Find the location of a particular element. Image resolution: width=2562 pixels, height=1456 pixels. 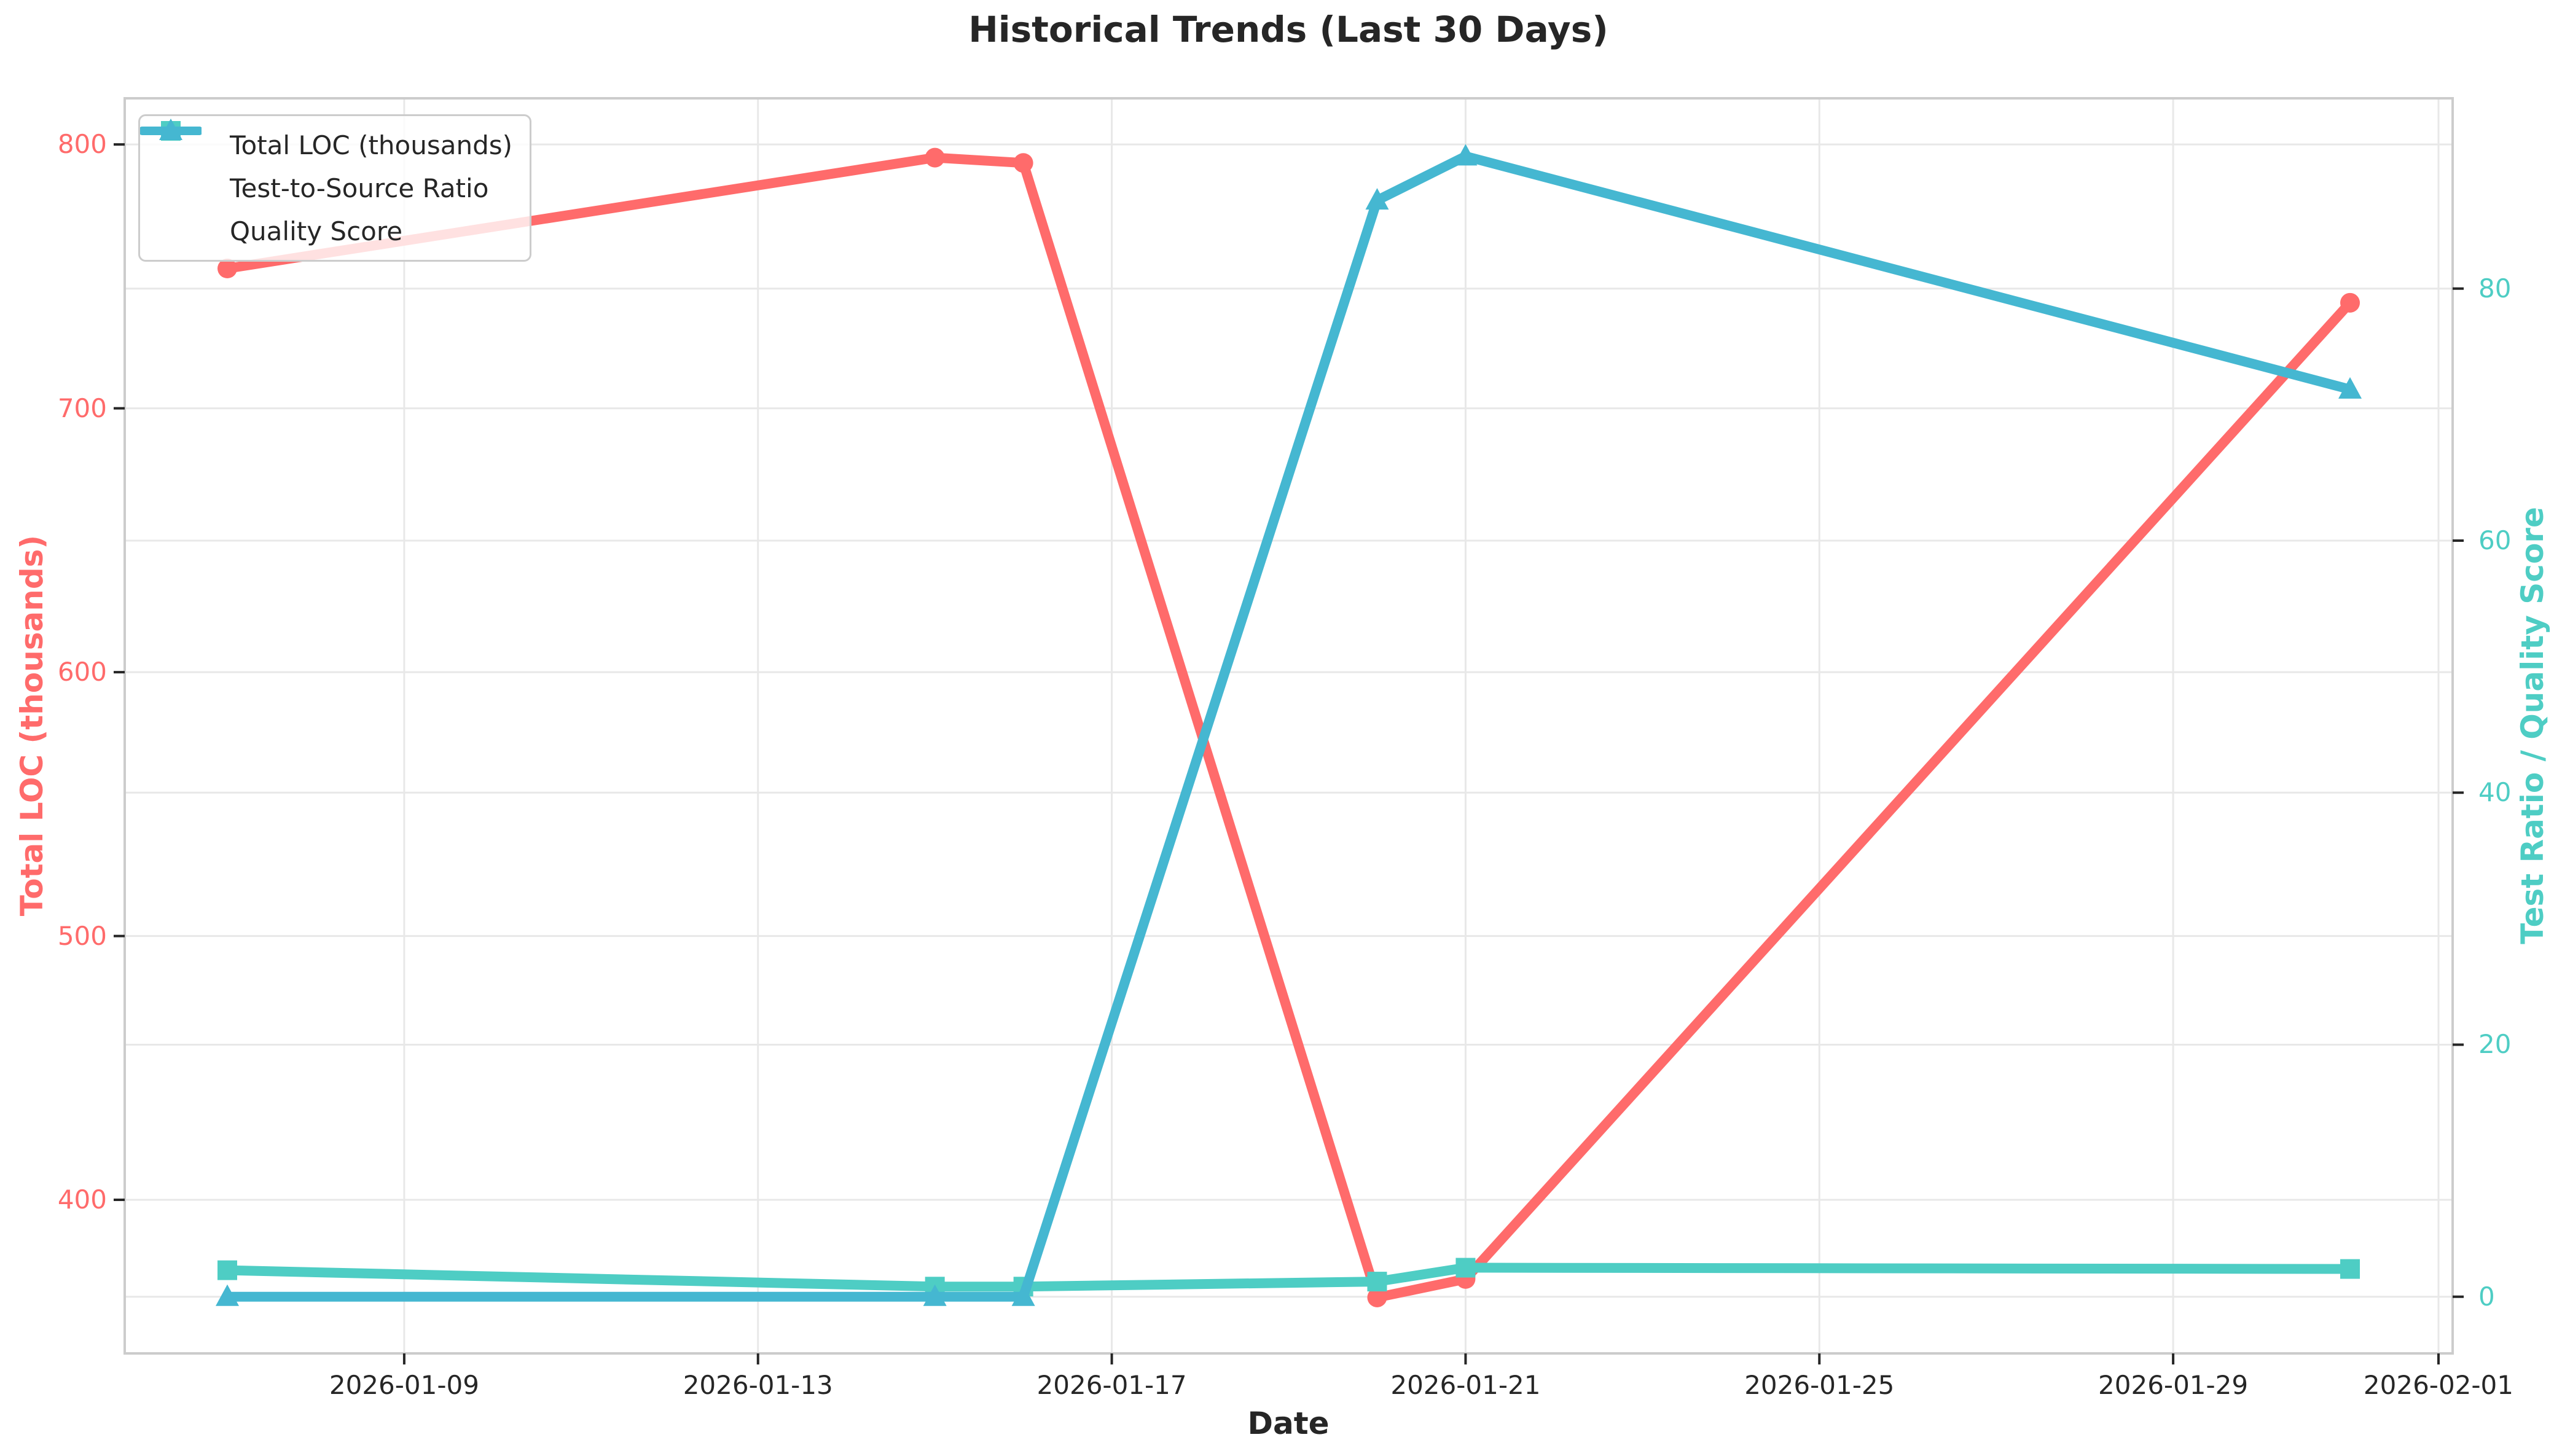

x-axis-label: Date is located at coordinates (1288, 1423).